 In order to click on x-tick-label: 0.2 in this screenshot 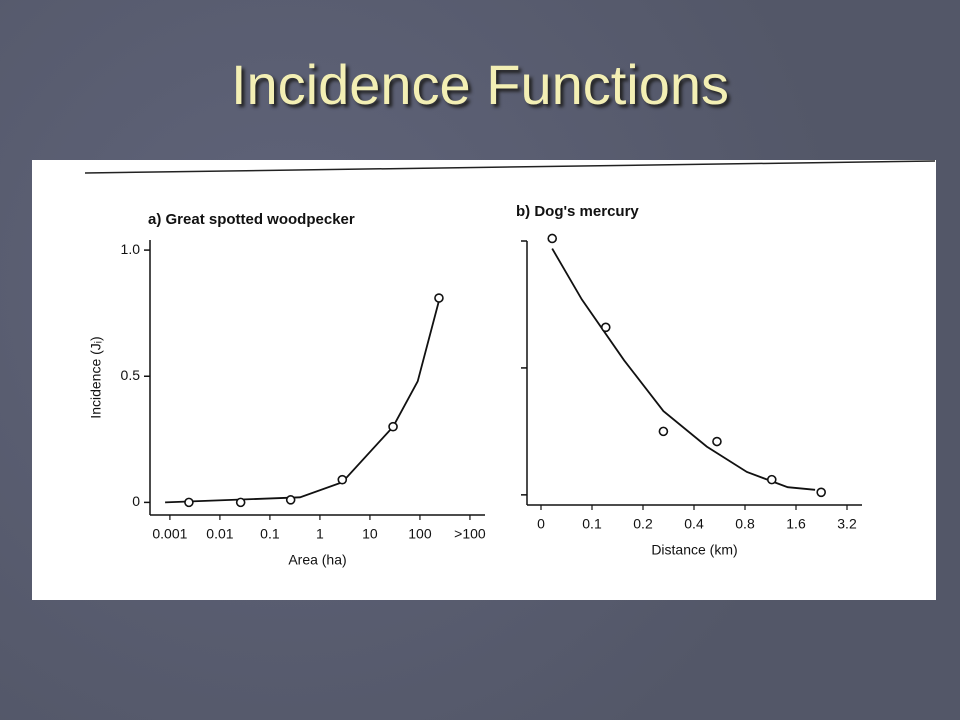, I will do `click(643, 524)`.